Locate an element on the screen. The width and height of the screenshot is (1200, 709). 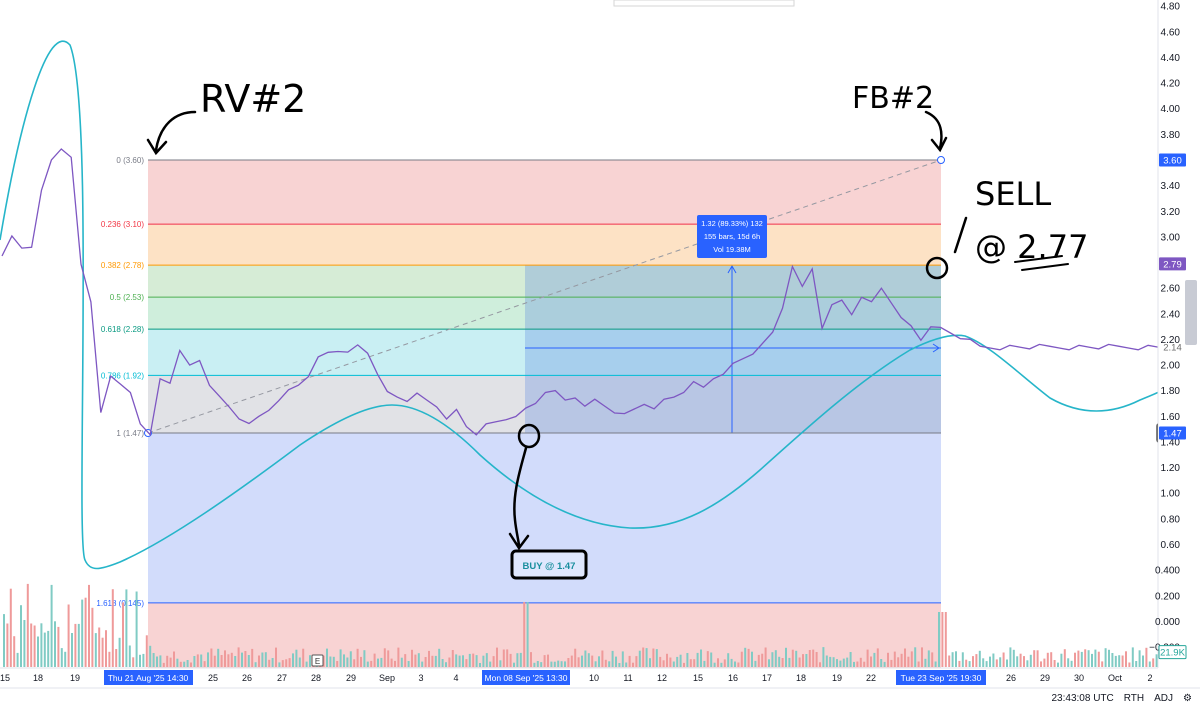
earnings-marker is located at coordinates (317, 660).